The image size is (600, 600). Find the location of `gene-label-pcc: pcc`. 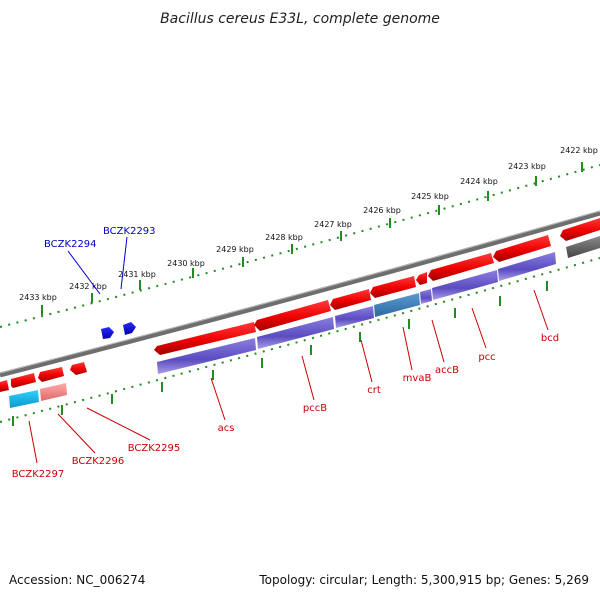

gene-label-pcc: pcc is located at coordinates (486, 357).